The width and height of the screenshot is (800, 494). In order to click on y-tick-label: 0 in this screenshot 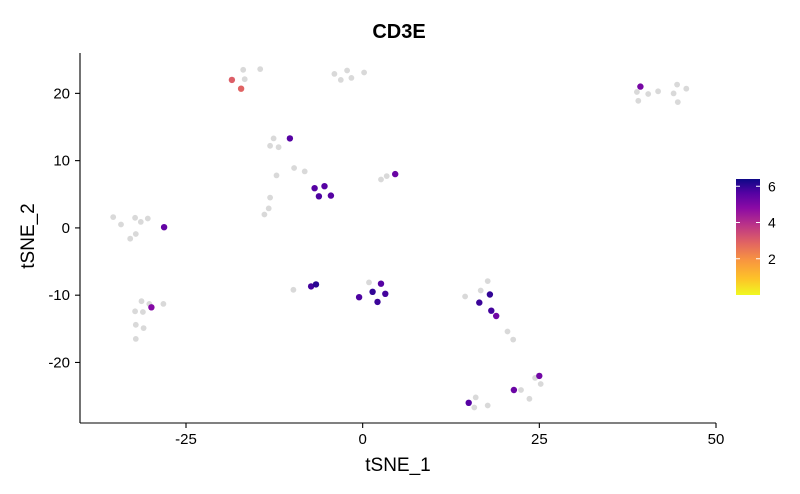, I will do `click(66, 228)`.